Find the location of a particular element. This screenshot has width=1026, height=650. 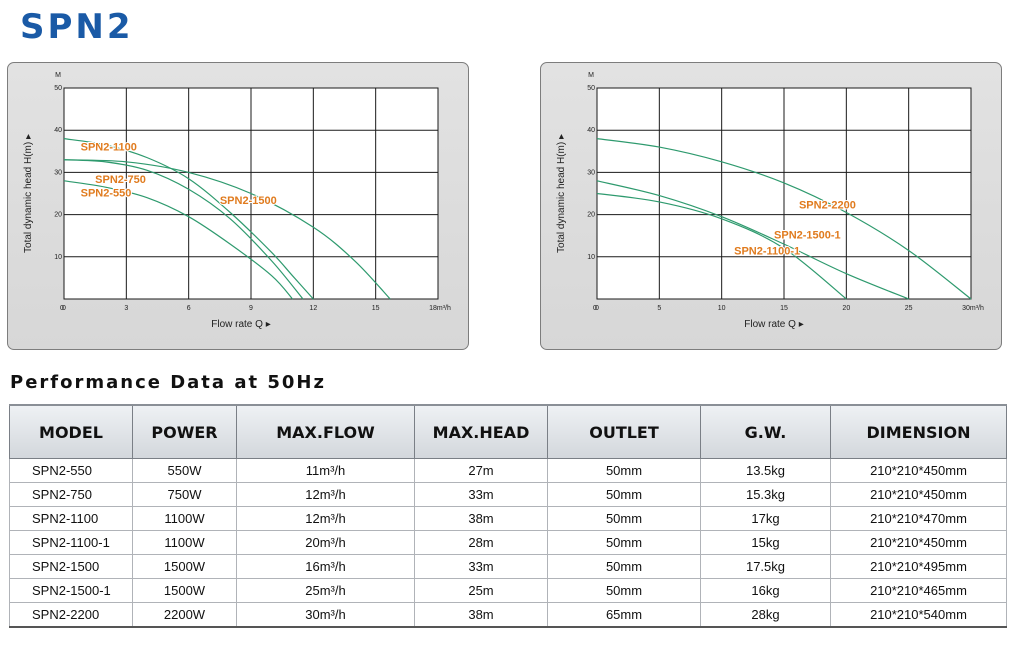

cell-power: 2200W is located at coordinates (184, 615).